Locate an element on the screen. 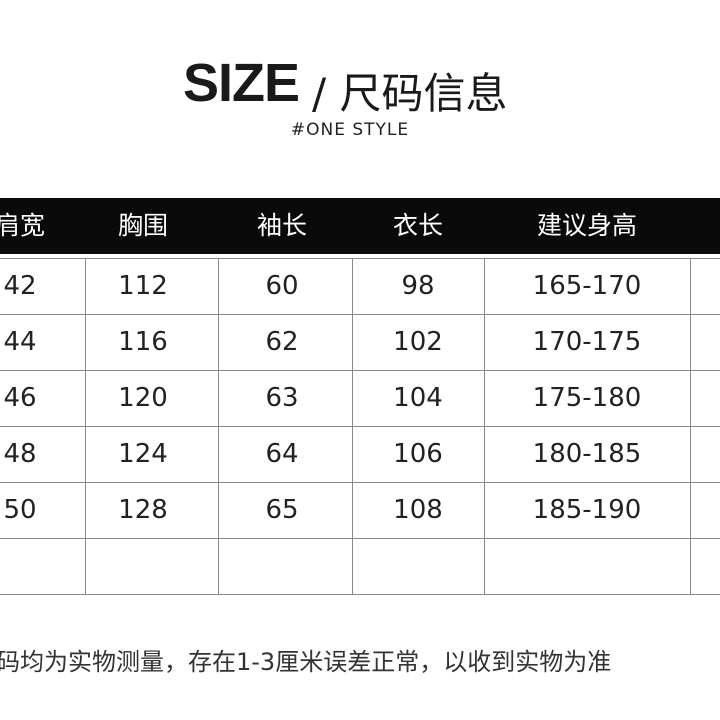 This screenshot has width=720, height=720. table-cell: 60 is located at coordinates (282, 286).